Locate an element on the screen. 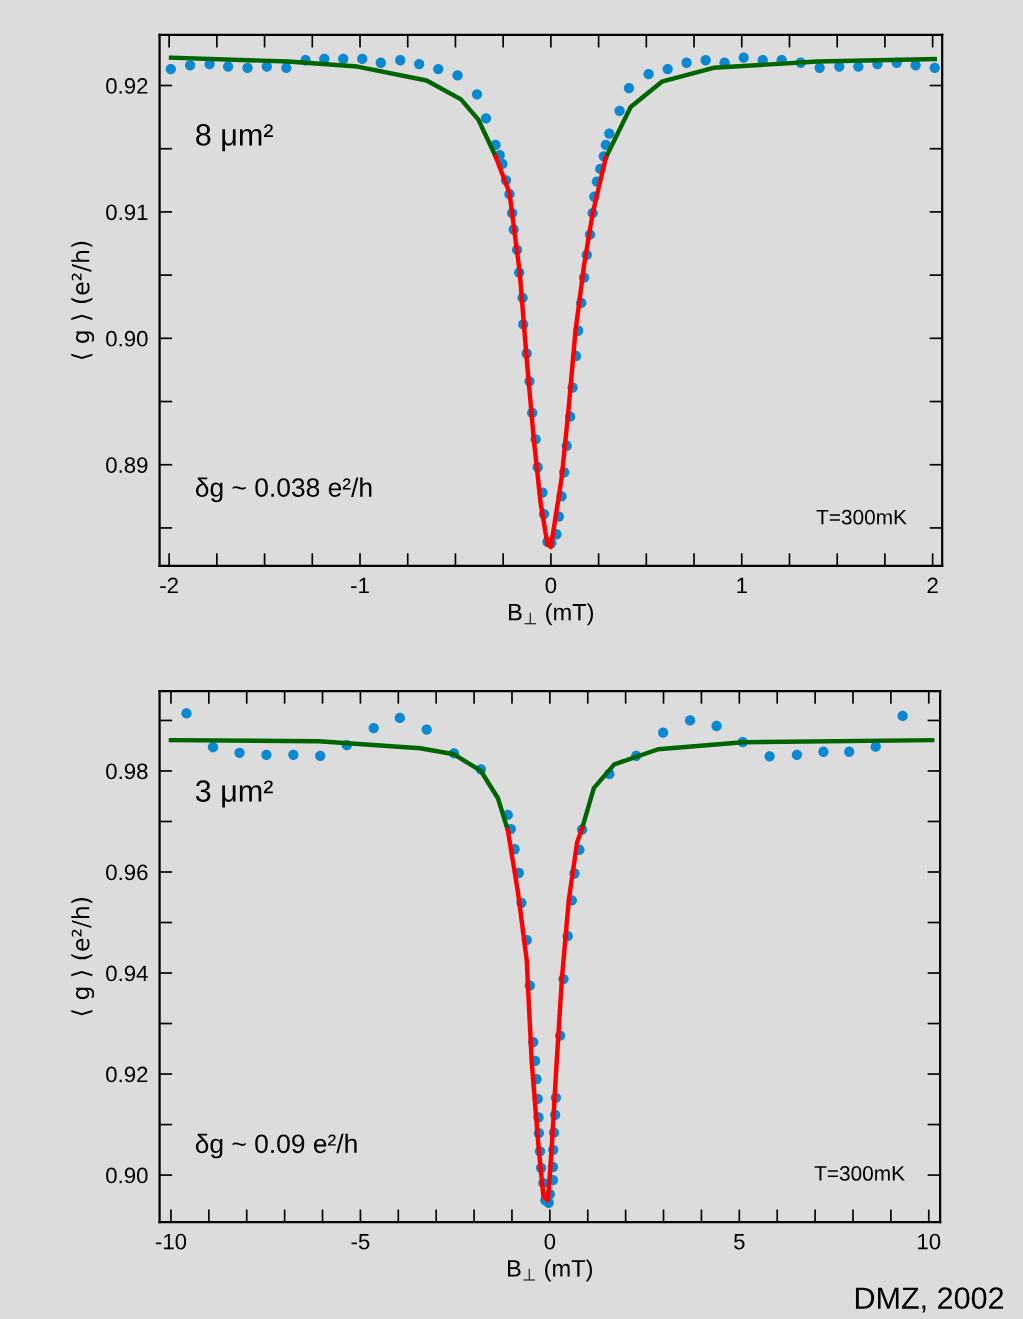  annotation: 3 μm² is located at coordinates (234, 794).